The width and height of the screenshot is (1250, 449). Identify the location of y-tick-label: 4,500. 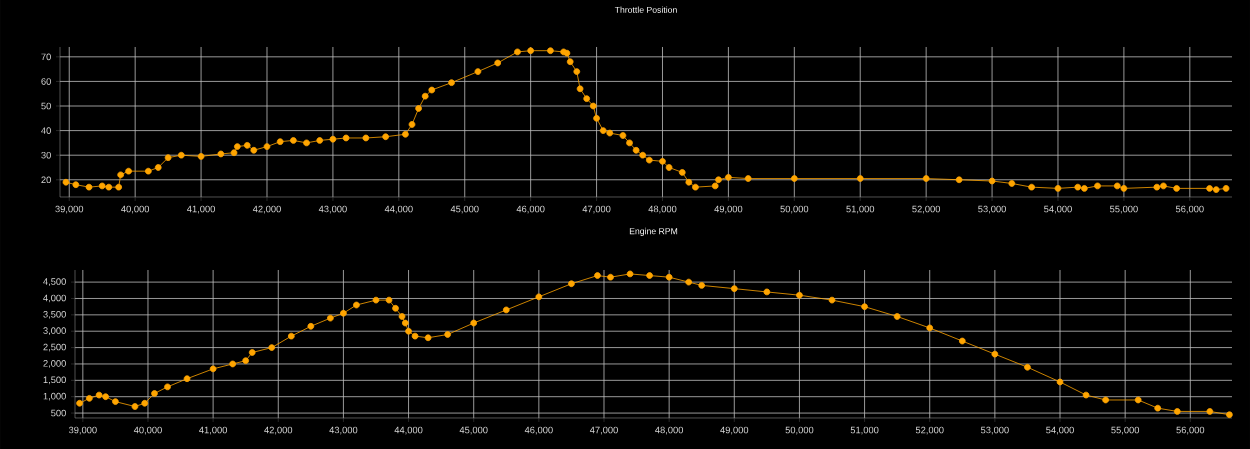
(54, 282).